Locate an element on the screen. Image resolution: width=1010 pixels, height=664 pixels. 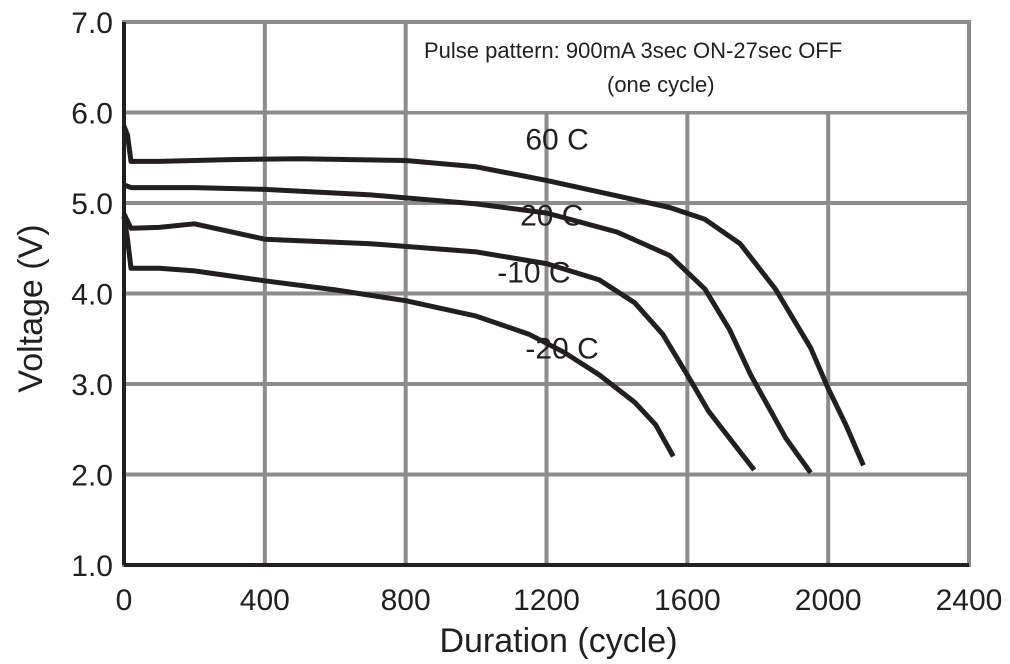
series-labels: 60 C 20 C -10 C -20 C is located at coordinates (548, 245).